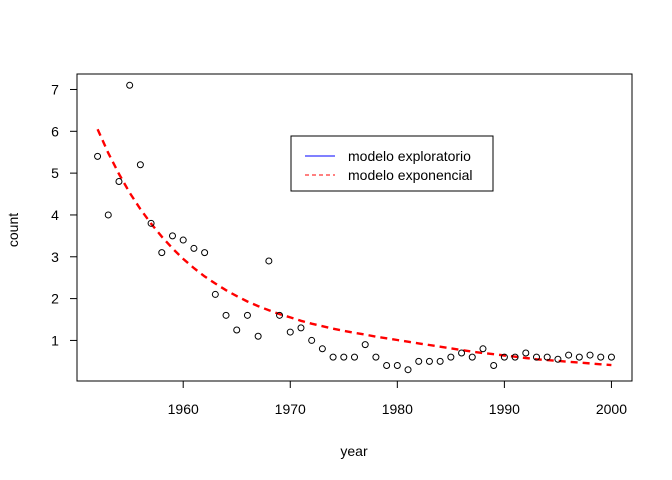 The width and height of the screenshot is (672, 480). I want to click on x-axis-label: year, so click(354, 451).